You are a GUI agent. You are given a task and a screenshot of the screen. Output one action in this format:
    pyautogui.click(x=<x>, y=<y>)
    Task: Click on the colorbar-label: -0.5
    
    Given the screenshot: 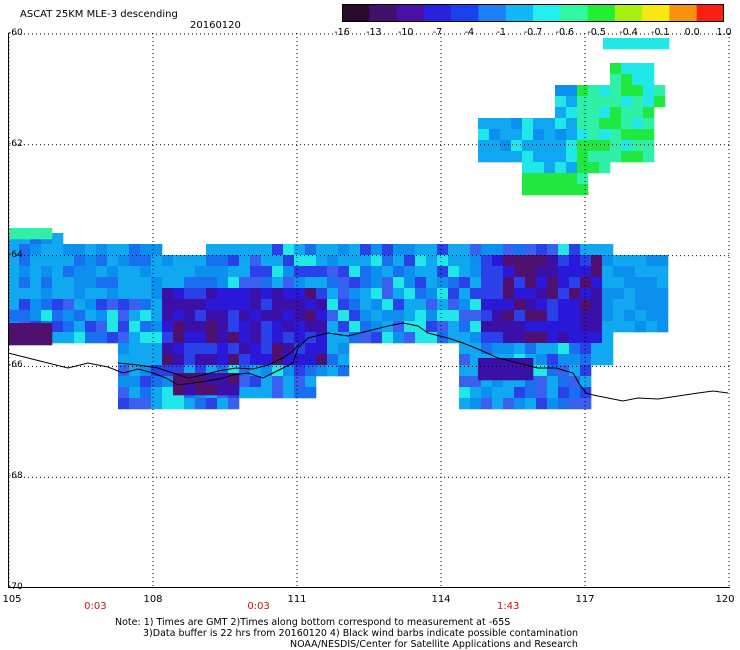 What is the action you would take?
    pyautogui.click(x=596, y=32)
    